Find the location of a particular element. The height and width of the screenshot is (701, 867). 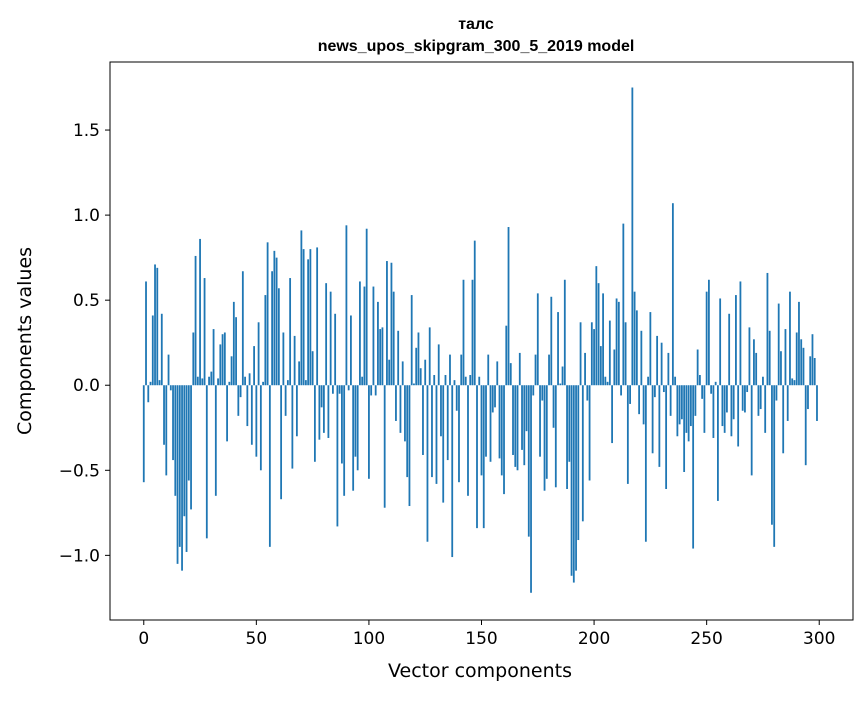

x-tick-label: 250 is located at coordinates (706, 639).